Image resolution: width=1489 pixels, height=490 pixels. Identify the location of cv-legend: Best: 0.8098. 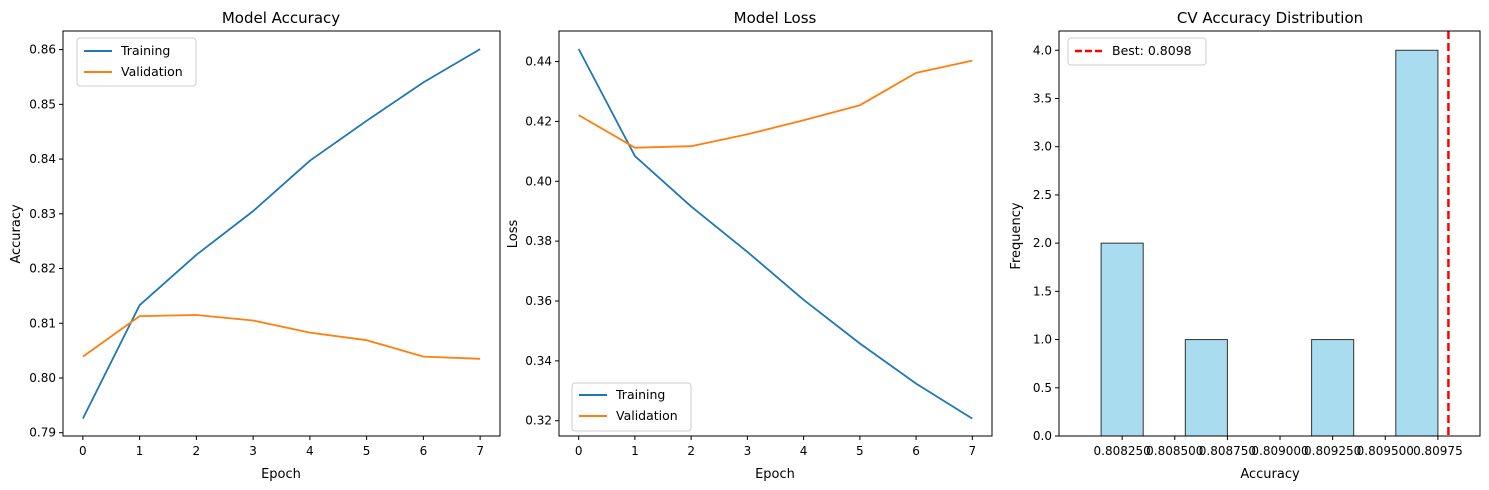
(1137, 51).